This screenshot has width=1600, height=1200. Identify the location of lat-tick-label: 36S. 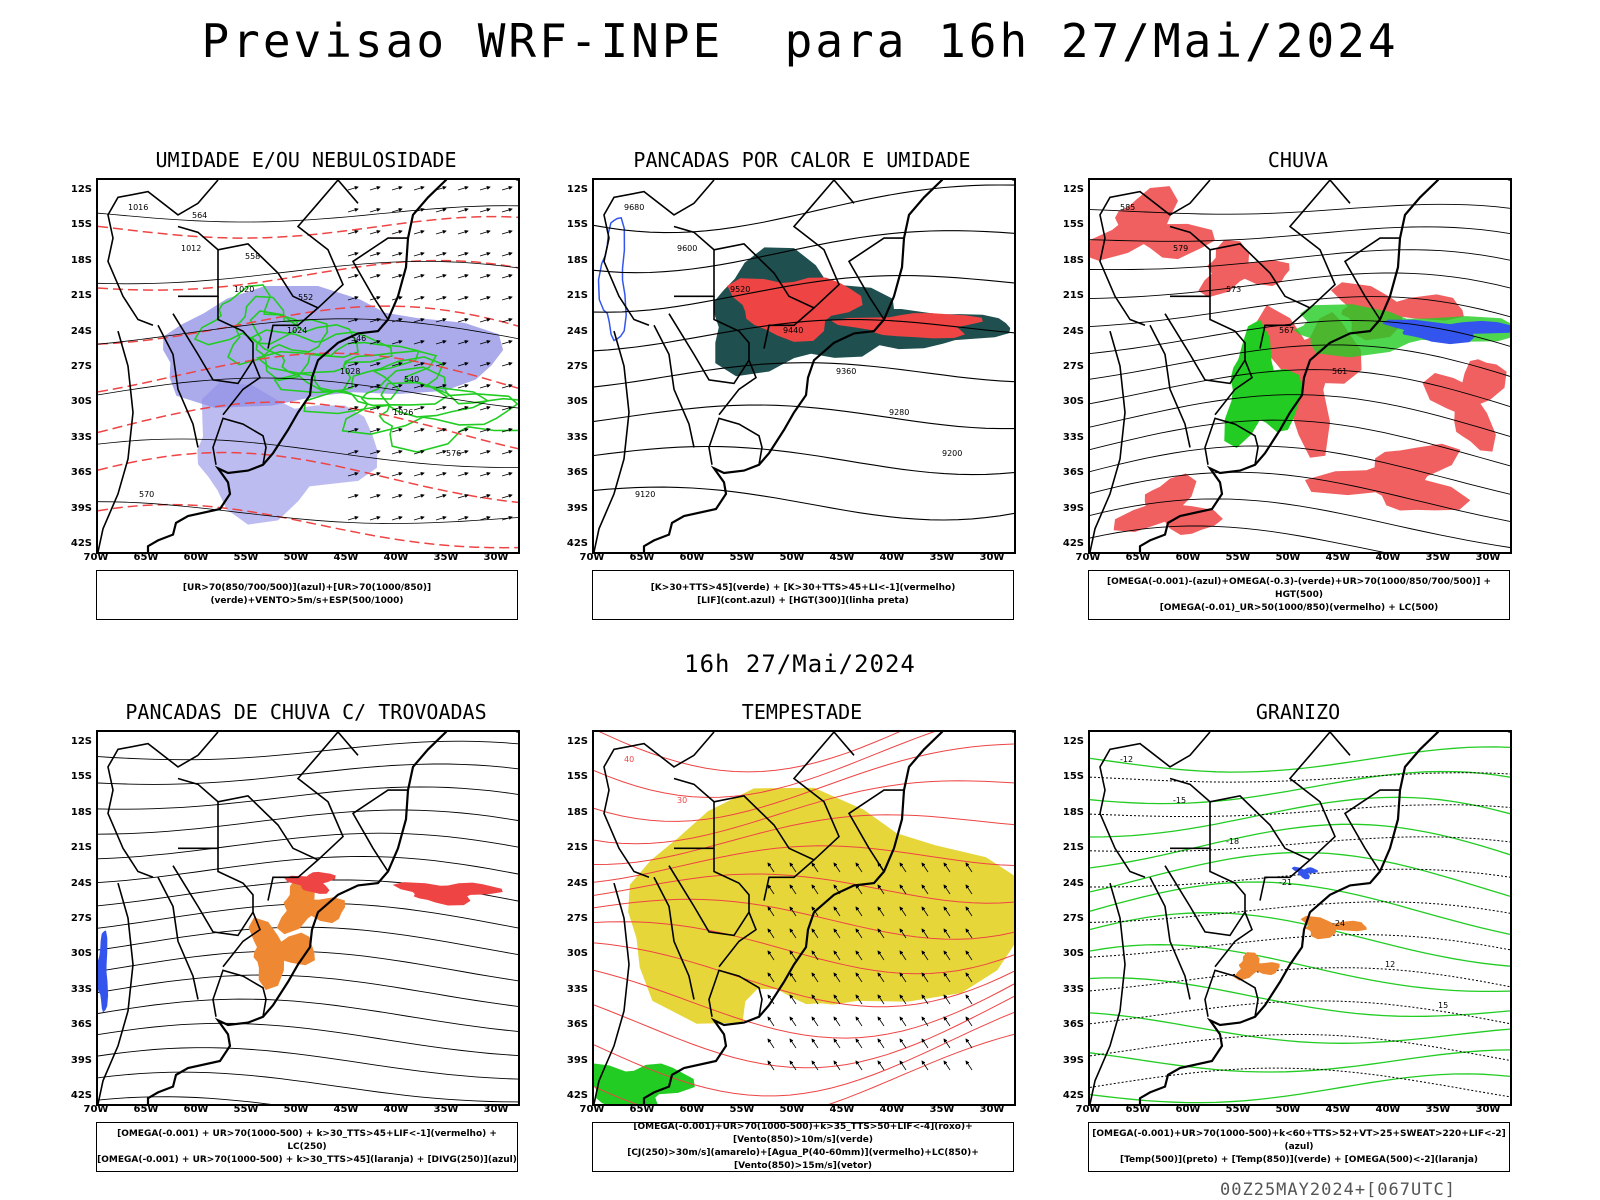
(81, 473).